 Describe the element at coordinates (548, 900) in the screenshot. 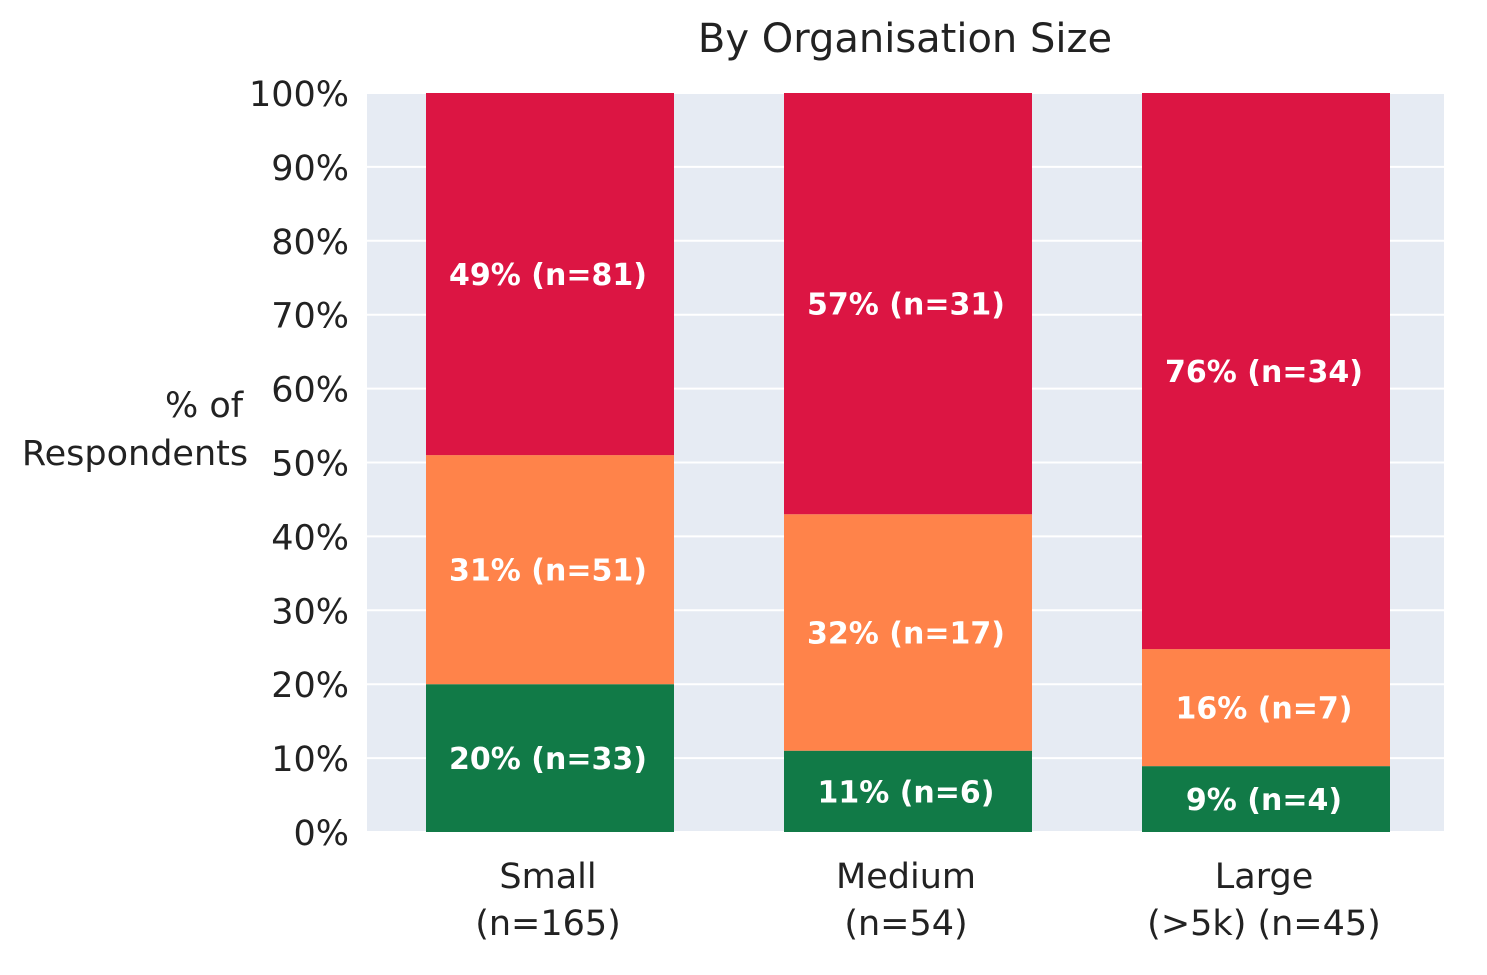

I see `x-category-label: Small (n=165)` at that location.